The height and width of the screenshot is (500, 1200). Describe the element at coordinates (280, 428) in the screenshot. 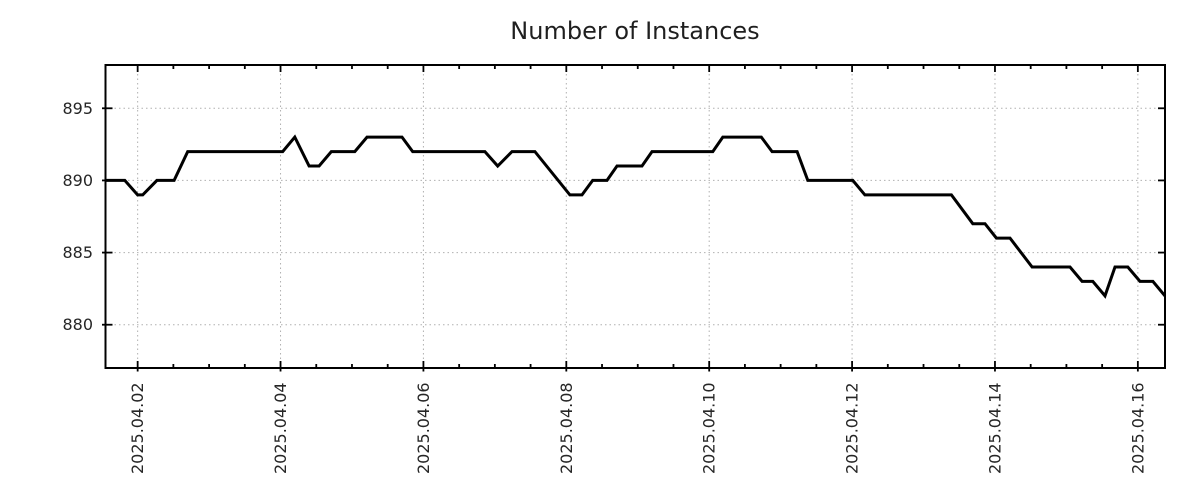

I see `x-tick-label: 2025.04.04` at that location.